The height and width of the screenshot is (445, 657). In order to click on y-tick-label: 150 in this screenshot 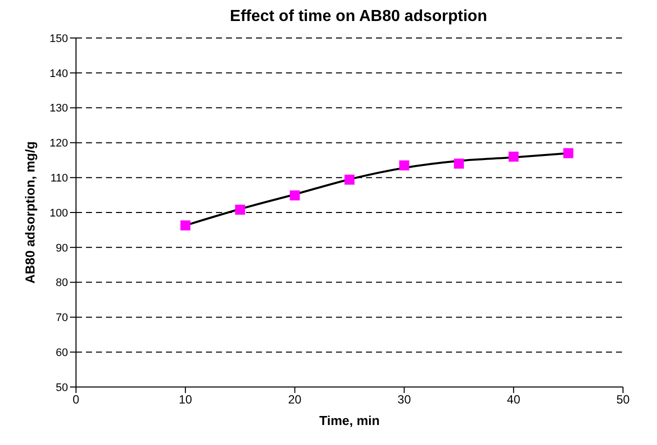, I will do `click(59, 38)`.